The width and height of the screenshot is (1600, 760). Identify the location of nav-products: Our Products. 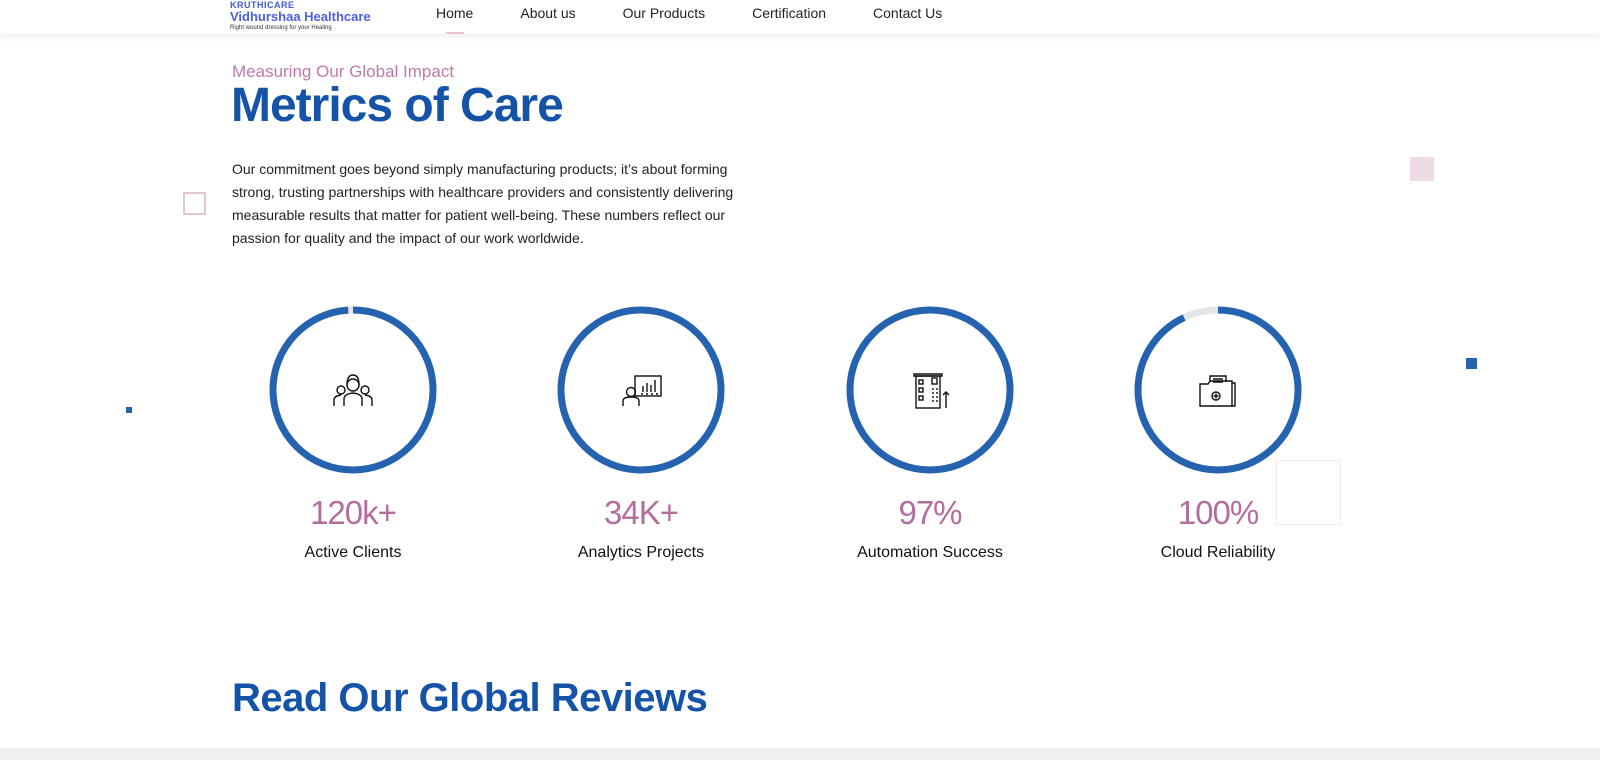
(664, 13).